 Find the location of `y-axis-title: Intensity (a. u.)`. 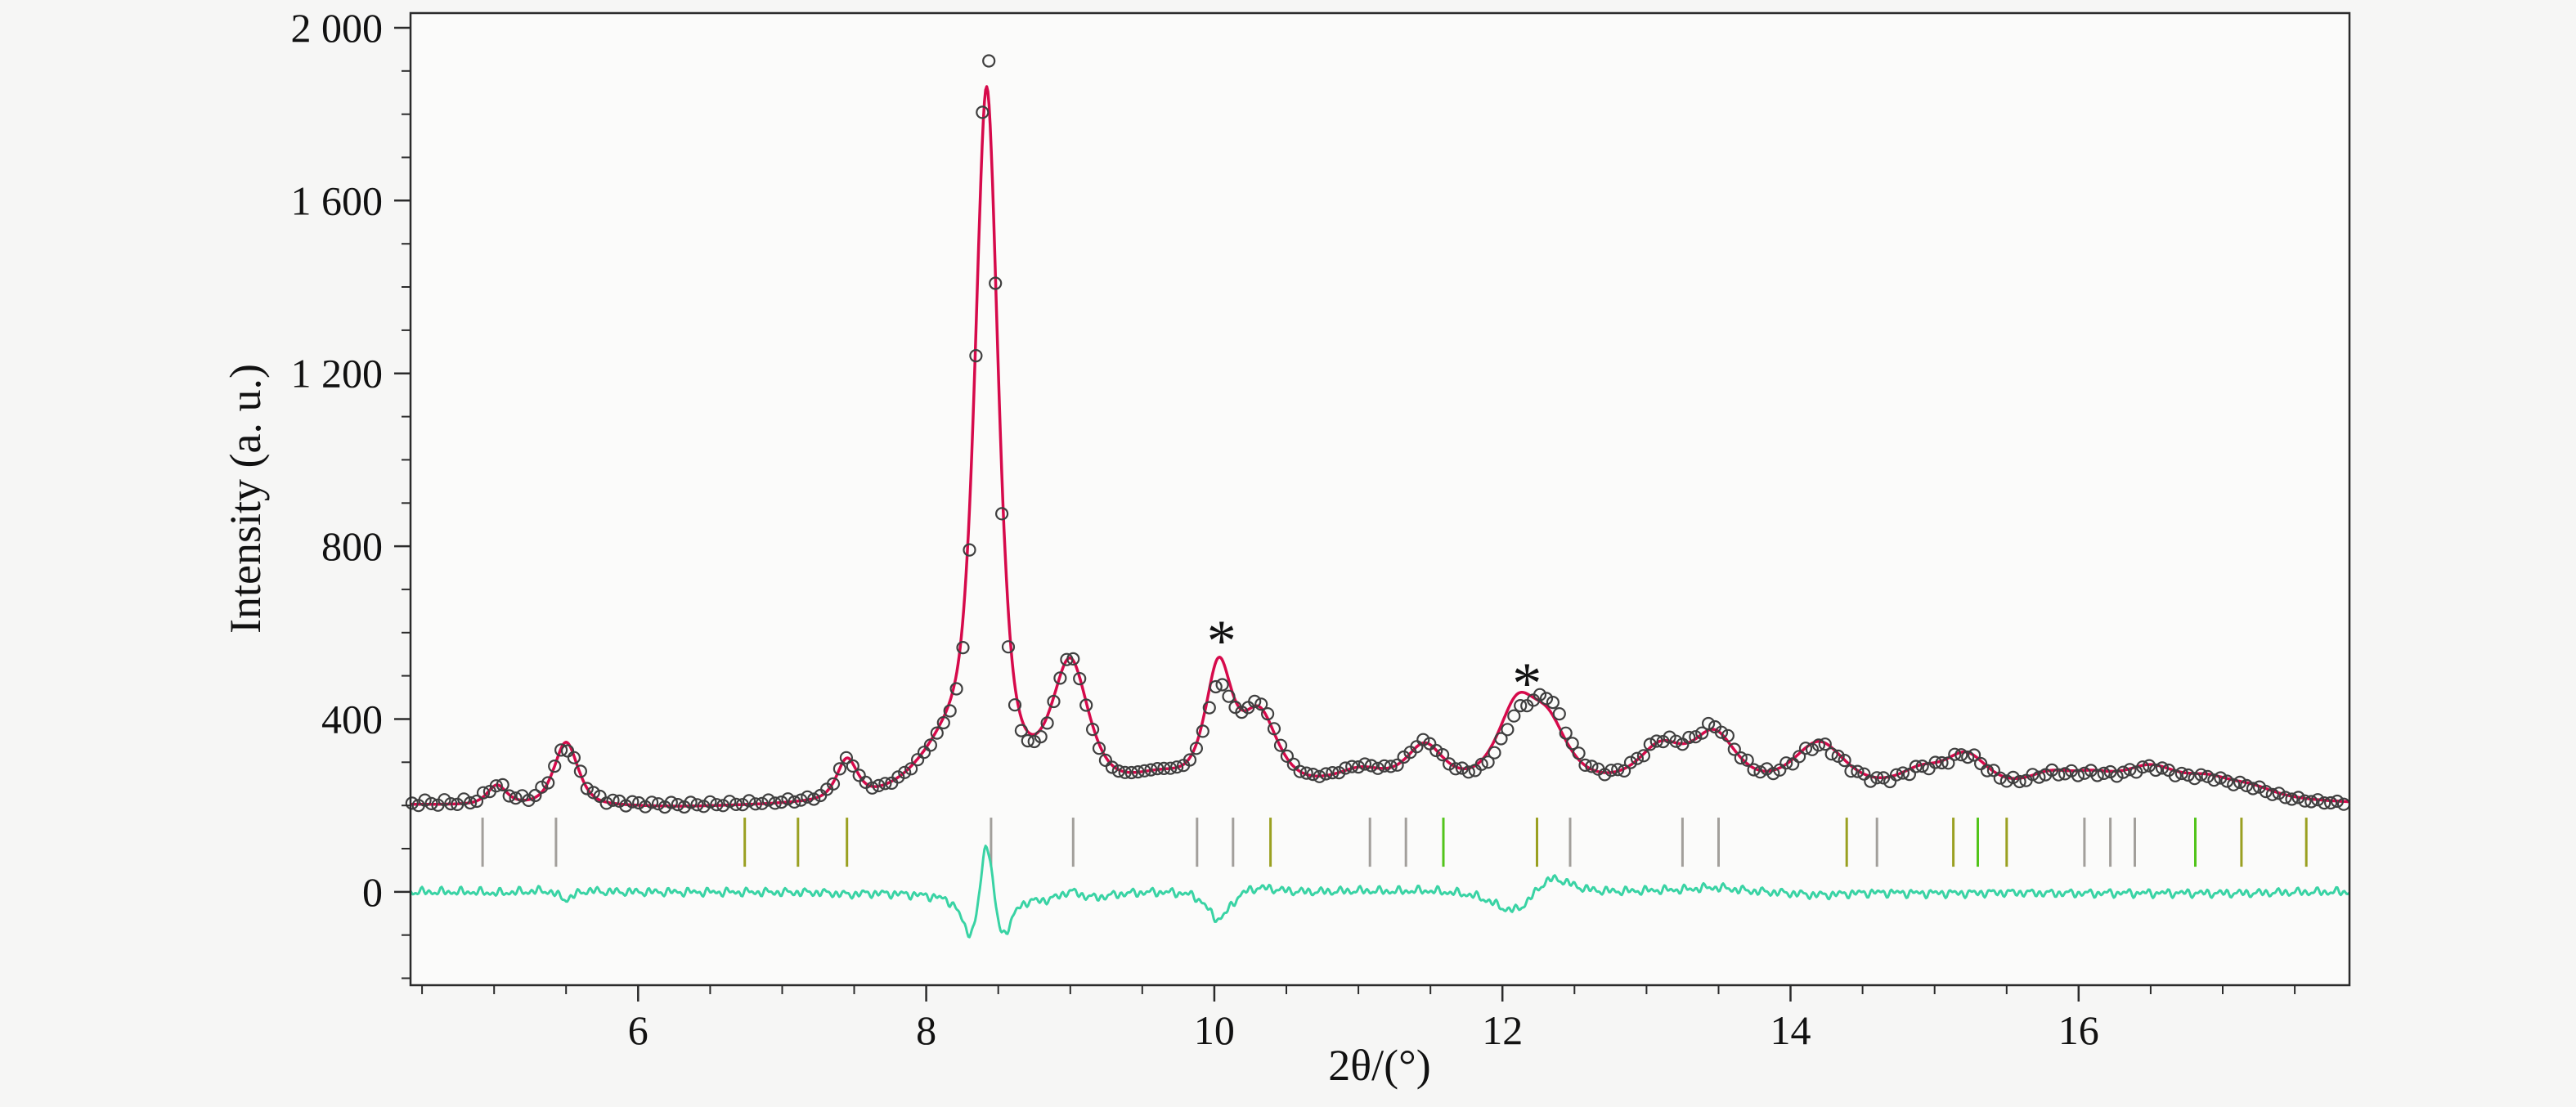

y-axis-title: Intensity (a. u.) is located at coordinates (245, 499).